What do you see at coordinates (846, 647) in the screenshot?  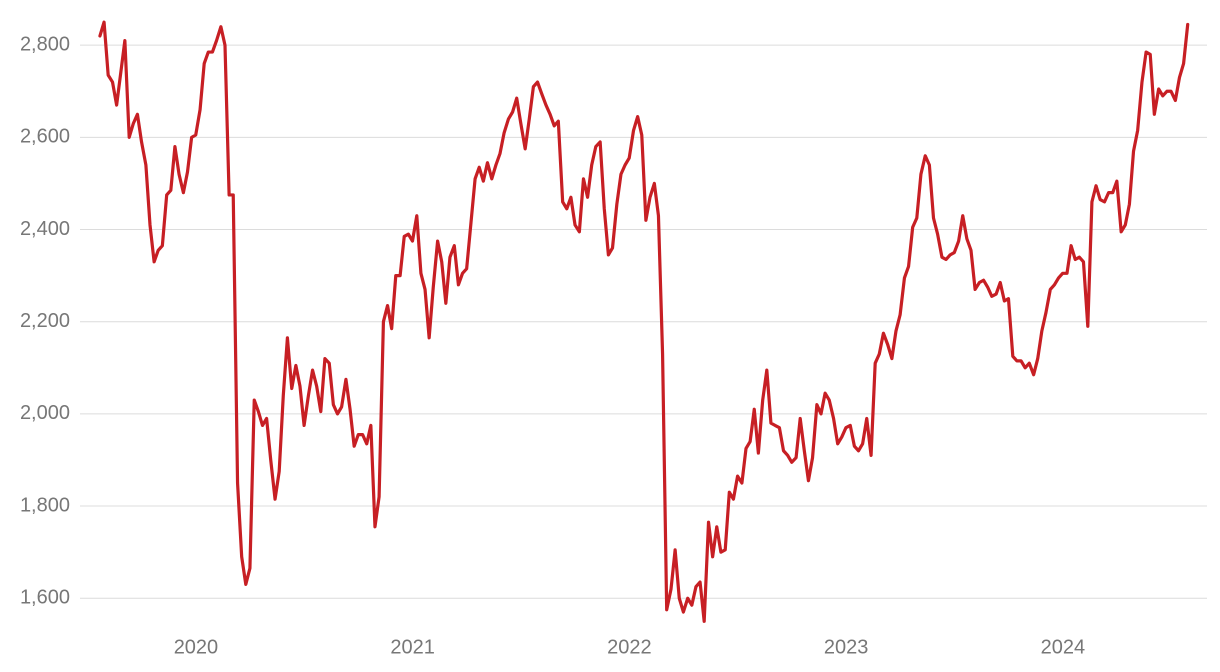 I see `x-tick-label: 2023` at bounding box center [846, 647].